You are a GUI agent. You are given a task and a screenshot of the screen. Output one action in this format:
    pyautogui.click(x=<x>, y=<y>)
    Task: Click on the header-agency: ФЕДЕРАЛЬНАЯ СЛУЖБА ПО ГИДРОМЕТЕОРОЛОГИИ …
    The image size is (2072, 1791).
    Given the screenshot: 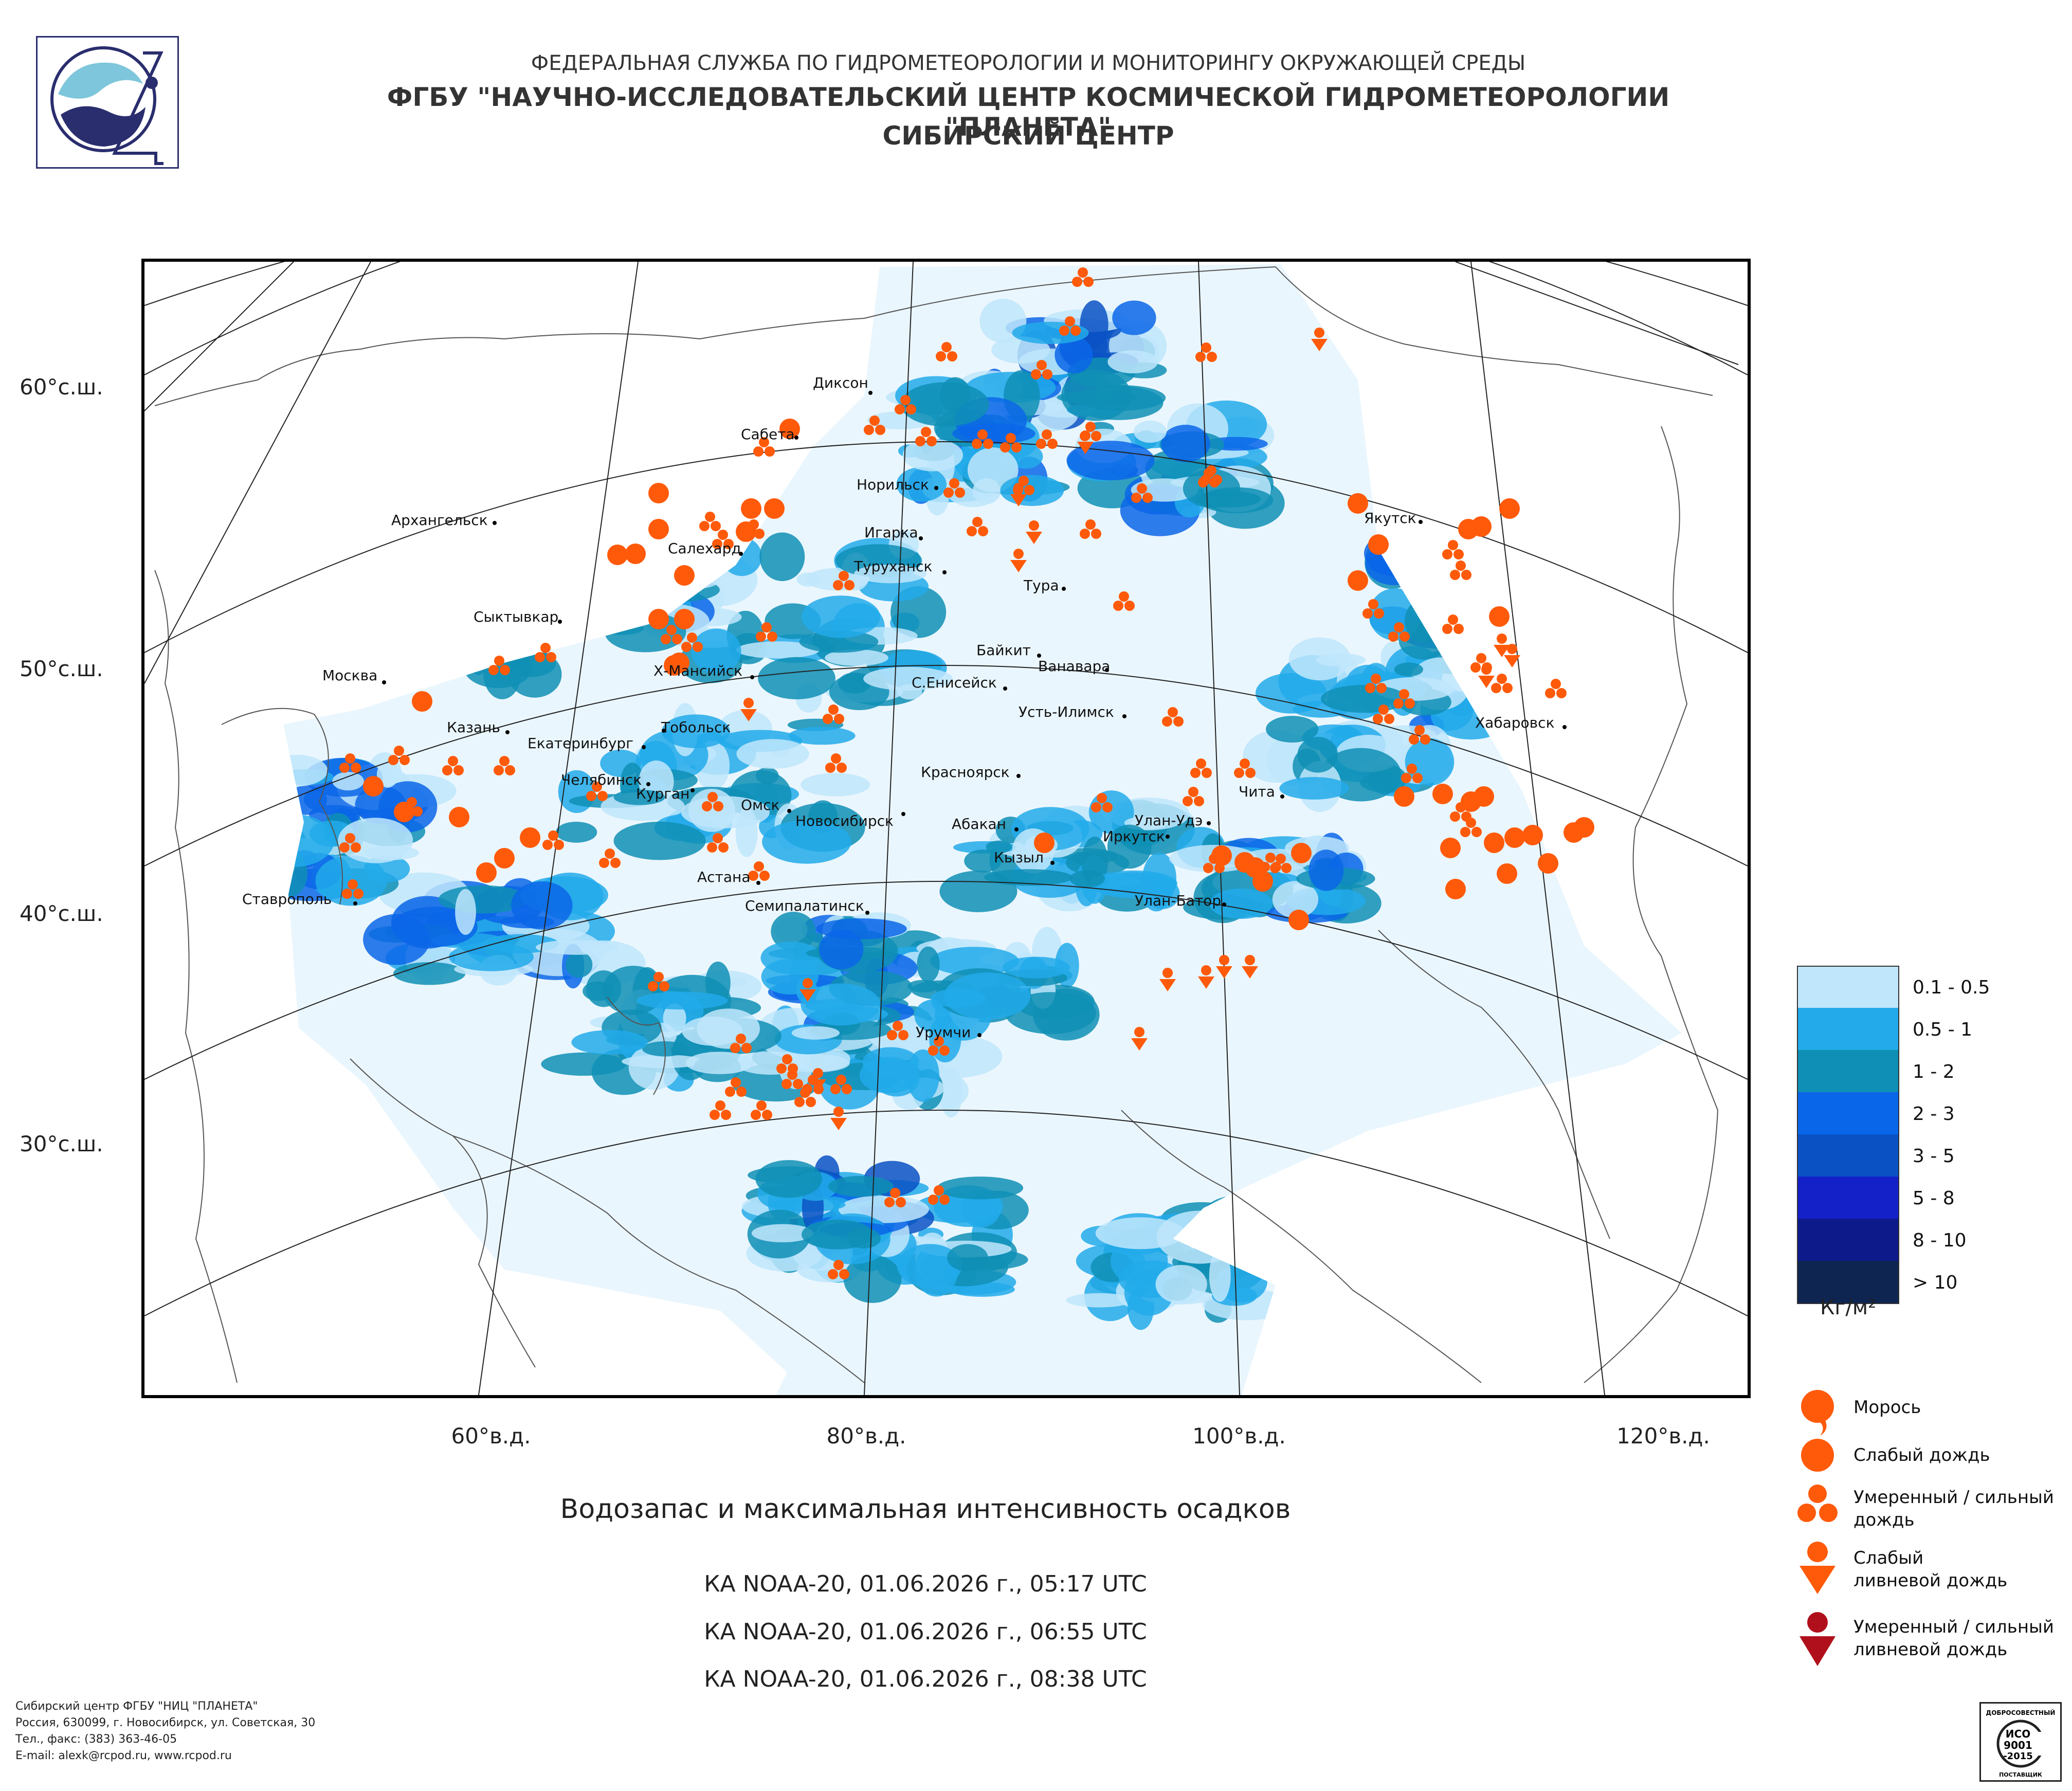 What is the action you would take?
    pyautogui.click(x=1028, y=63)
    